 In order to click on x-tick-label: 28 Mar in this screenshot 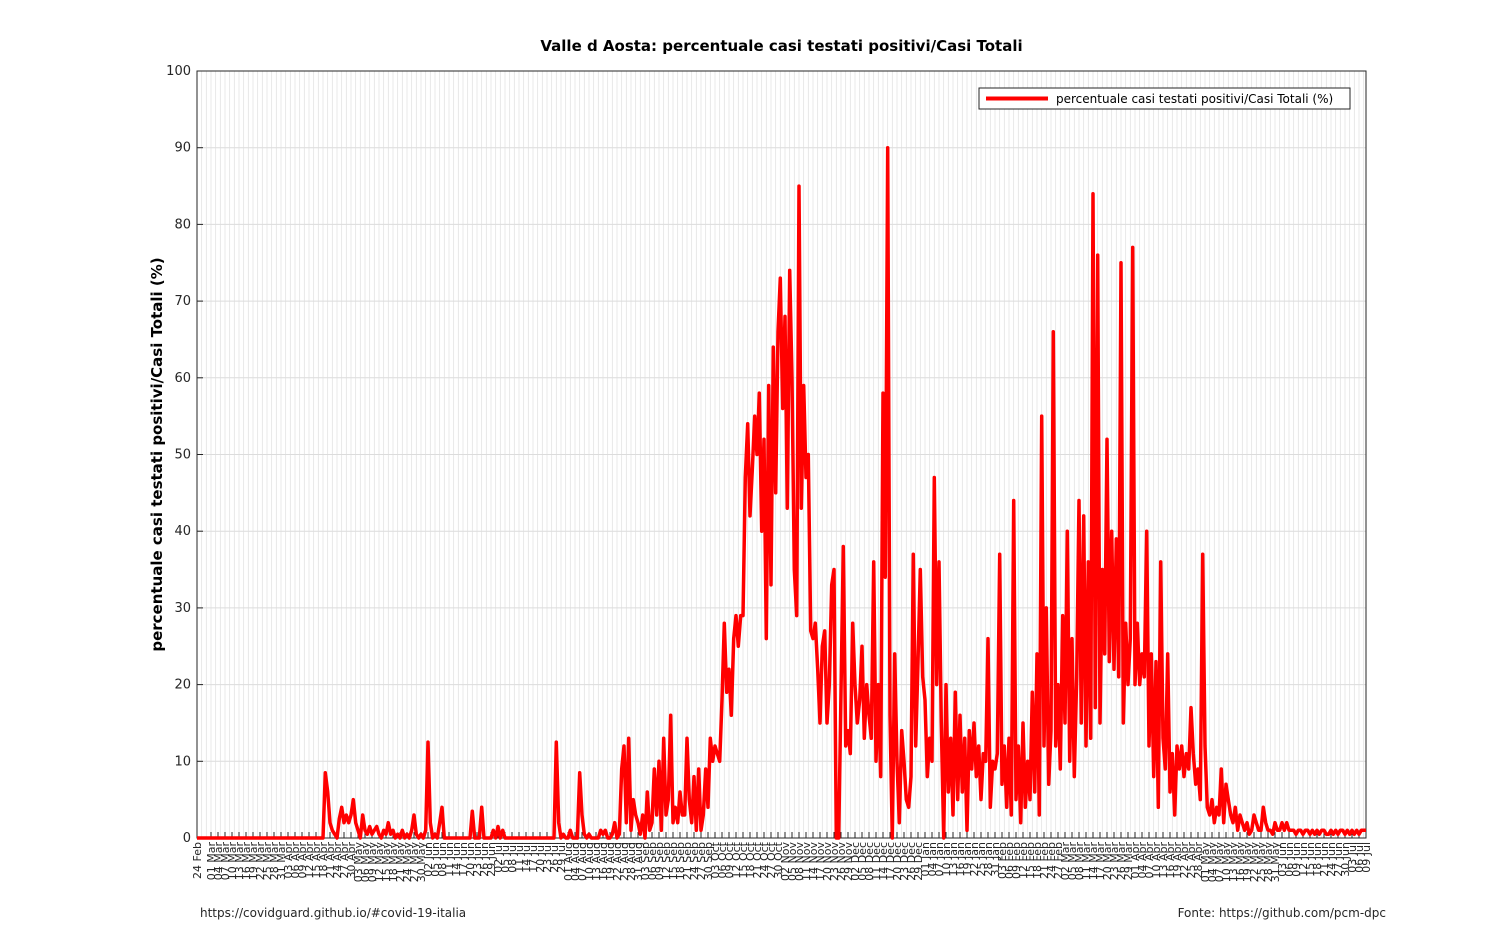, I will do `click(274, 861)`.